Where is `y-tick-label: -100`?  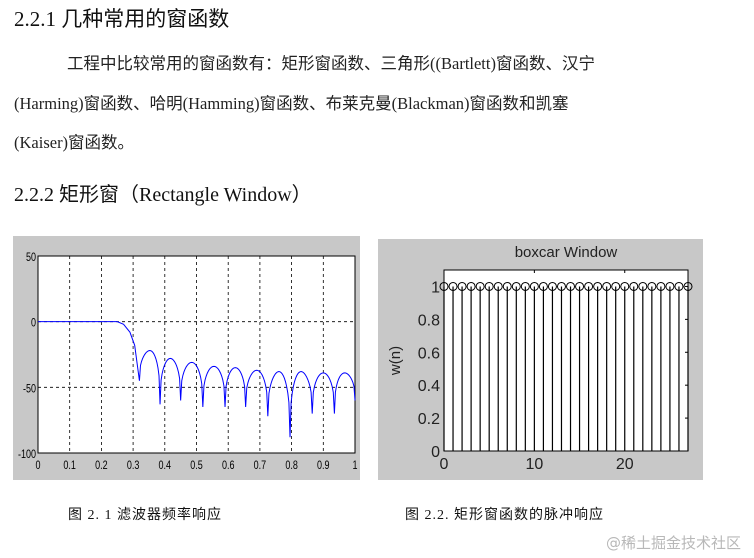 y-tick-label: -100 is located at coordinates (27, 455).